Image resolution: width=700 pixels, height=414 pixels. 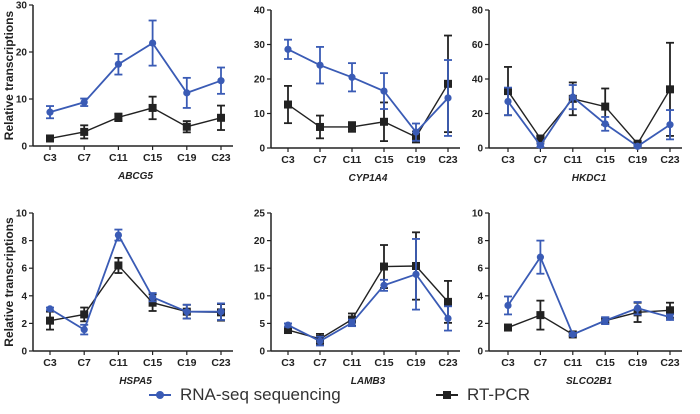 I want to click on panel-gene-label: CYP1A4, so click(x=368, y=178).